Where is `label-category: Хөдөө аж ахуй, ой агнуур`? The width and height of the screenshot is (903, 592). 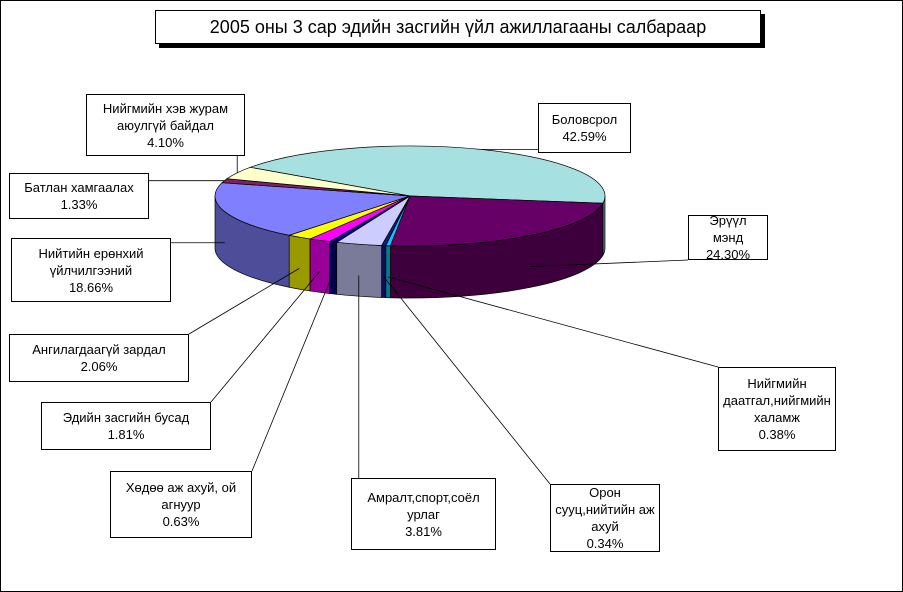 label-category: Хөдөө аж ахуй, ой агнуур is located at coordinates (181, 496).